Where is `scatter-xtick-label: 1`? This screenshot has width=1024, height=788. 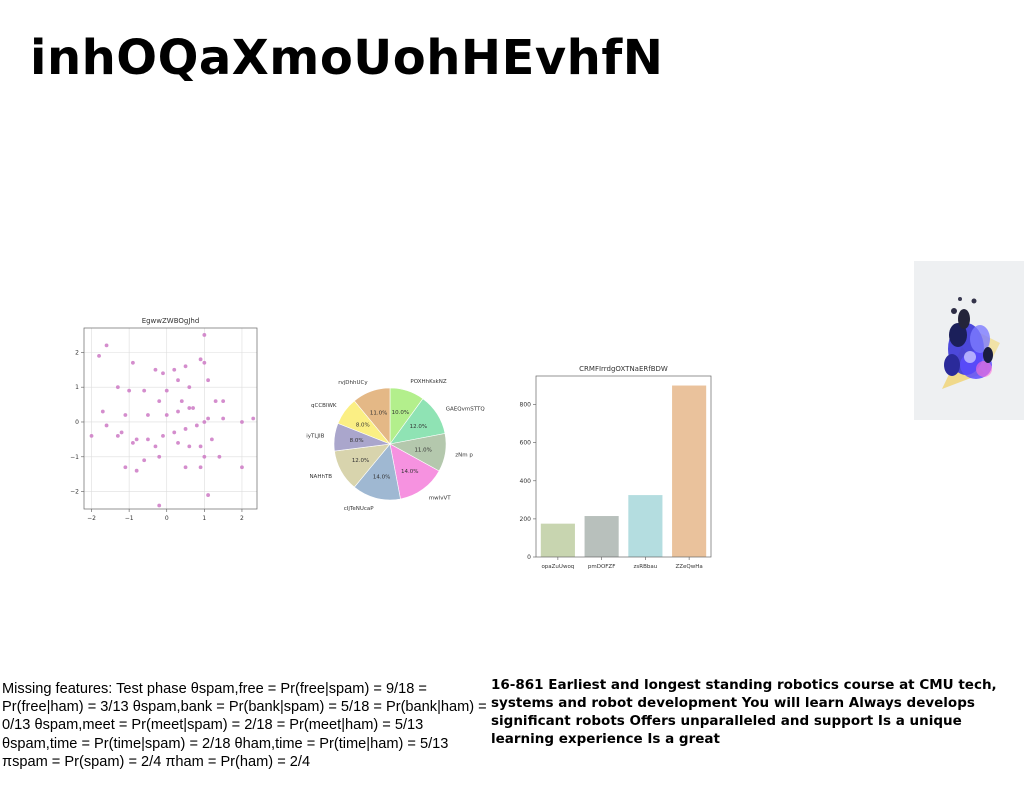 scatter-xtick-label: 1 is located at coordinates (204, 518).